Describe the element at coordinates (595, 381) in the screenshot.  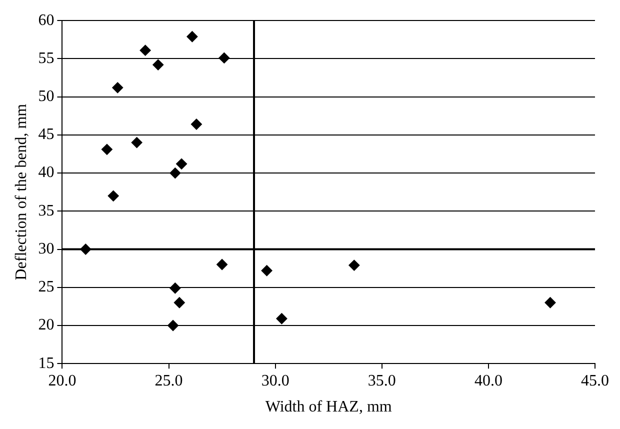
I see `x-tick-label: 45.0` at that location.